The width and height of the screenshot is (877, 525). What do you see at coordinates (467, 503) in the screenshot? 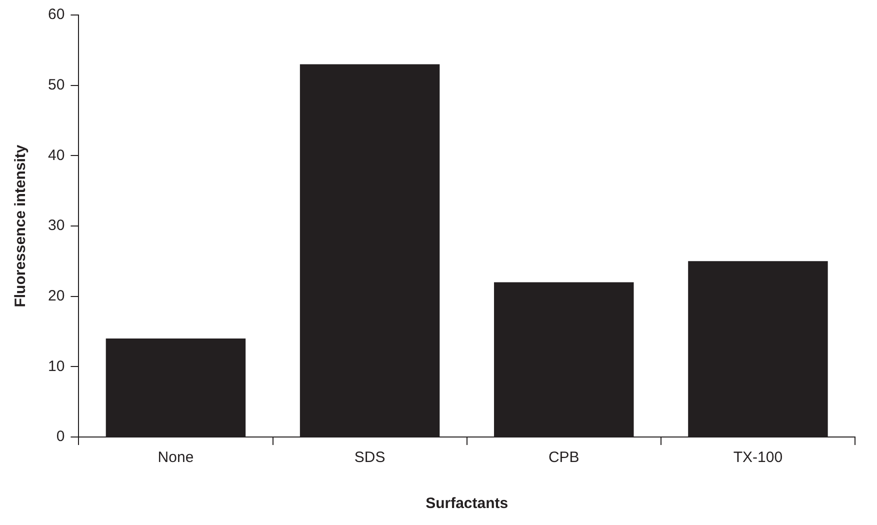
I see `x-axis-title: Surfactants` at bounding box center [467, 503].